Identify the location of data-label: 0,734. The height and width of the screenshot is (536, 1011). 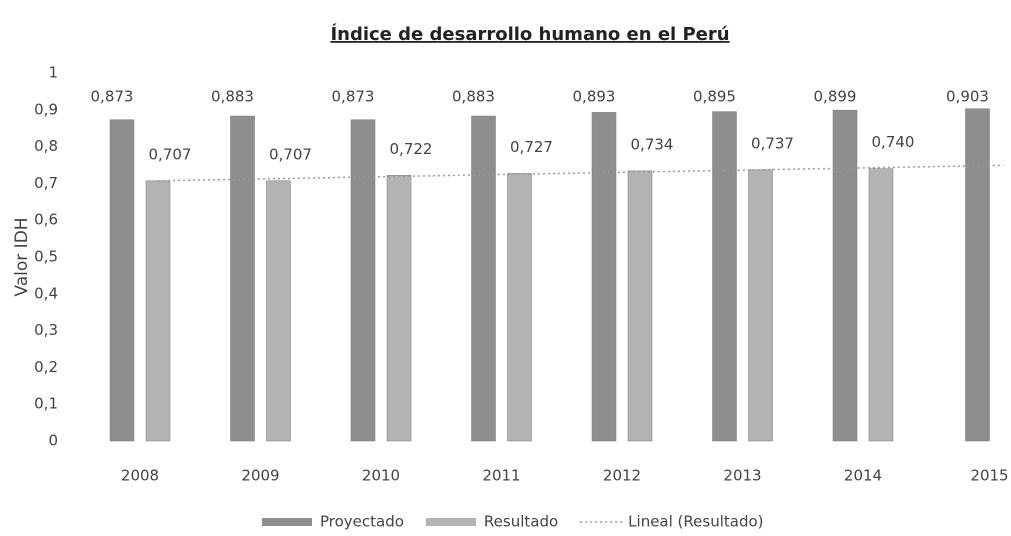
(652, 144).